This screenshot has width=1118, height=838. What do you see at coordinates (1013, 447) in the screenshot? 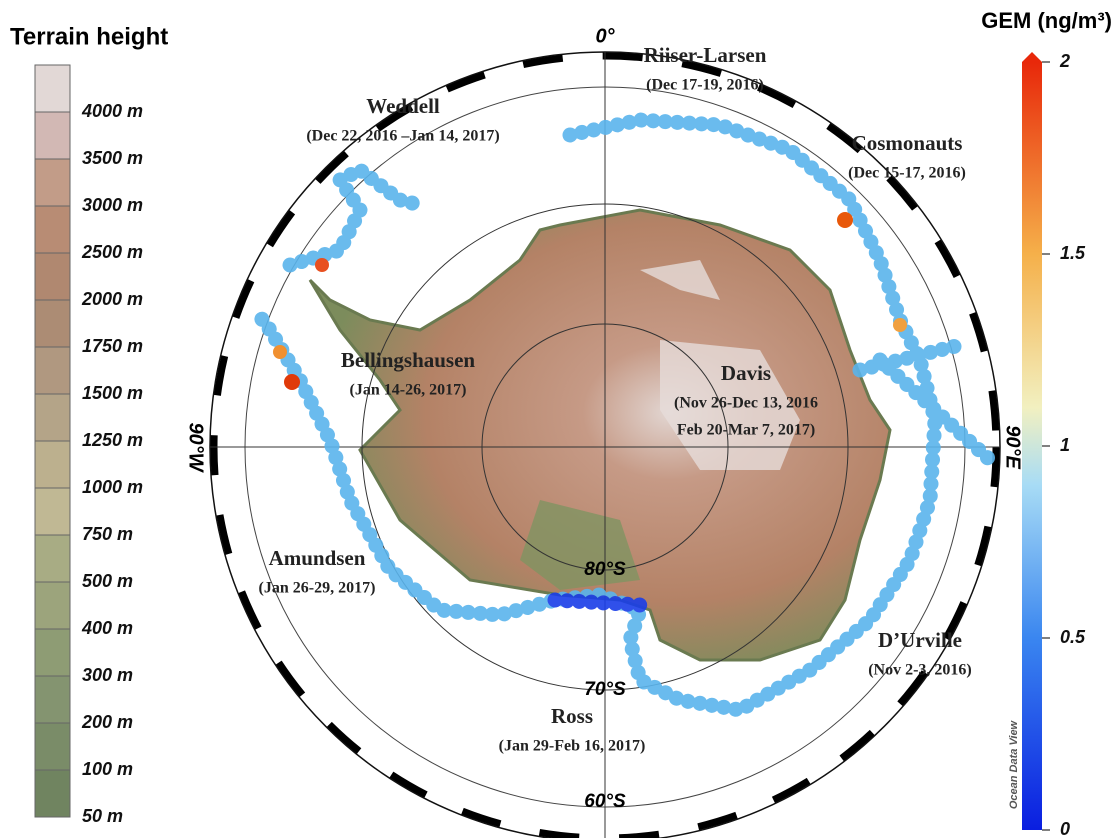
I see `meridian-label: 90°E` at bounding box center [1013, 447].